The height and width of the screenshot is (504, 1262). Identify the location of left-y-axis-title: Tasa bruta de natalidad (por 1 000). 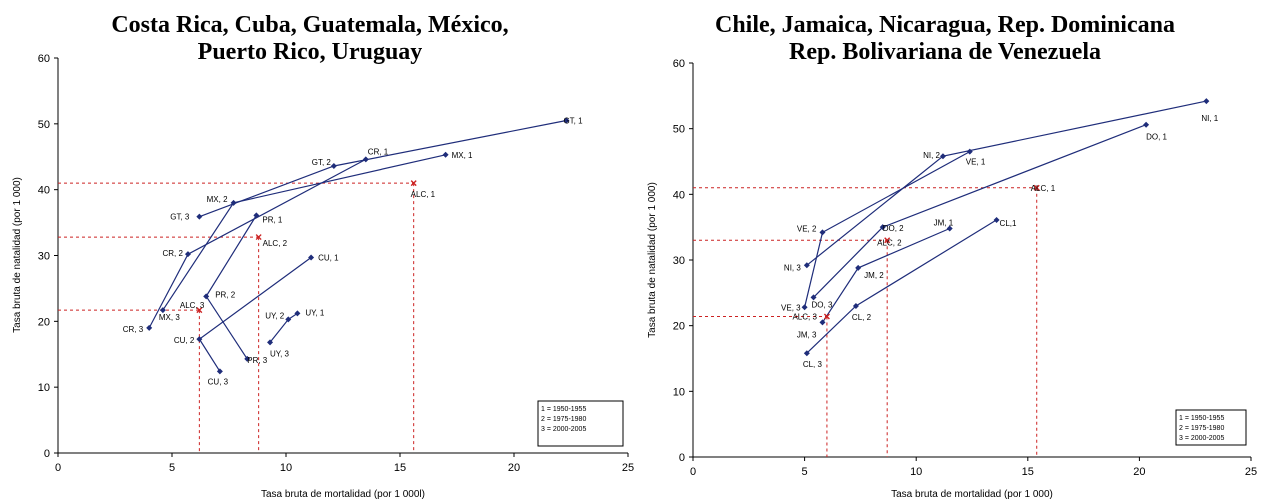
(17, 255).